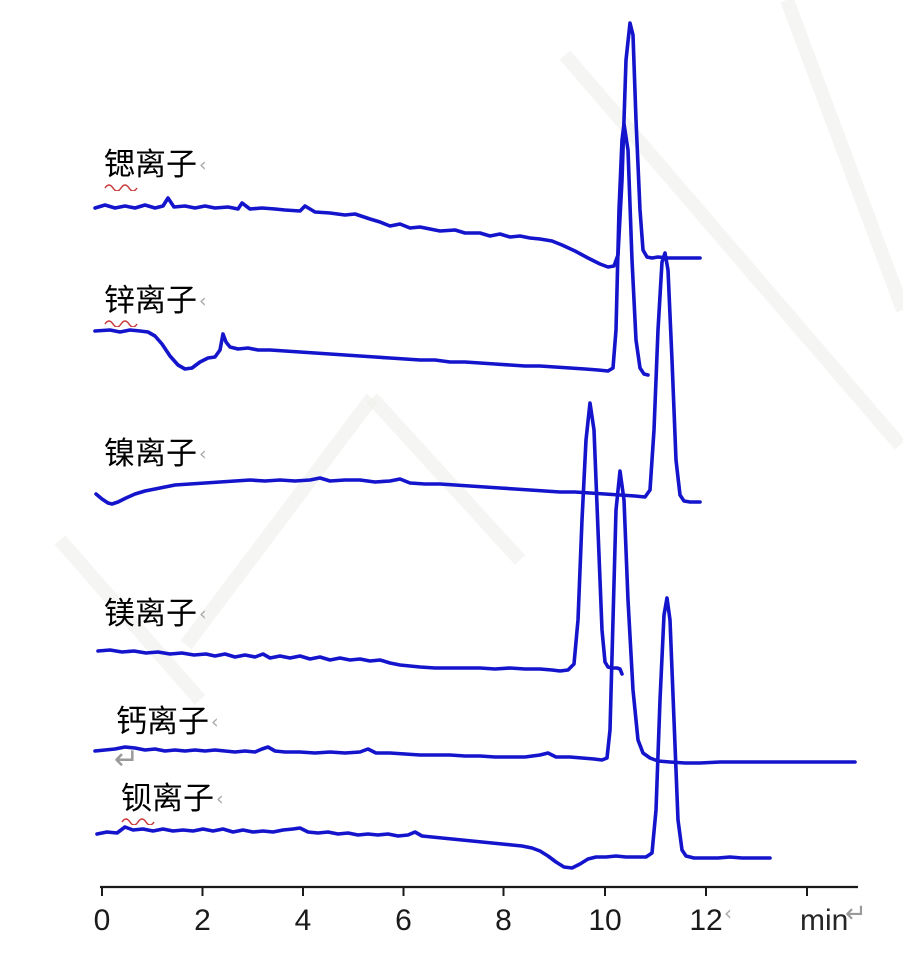  I want to click on axis-tick-label-8: 8, so click(503, 920).